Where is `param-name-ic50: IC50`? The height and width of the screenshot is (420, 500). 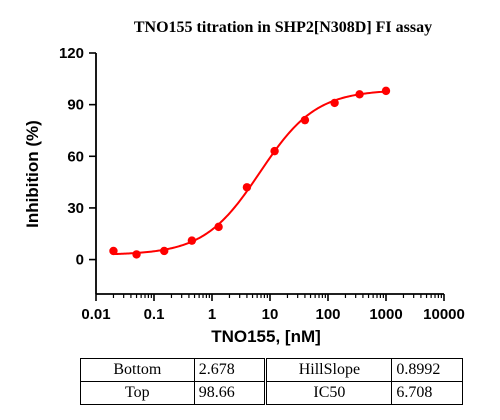
param-name-ic50: IC50 is located at coordinates (328, 393).